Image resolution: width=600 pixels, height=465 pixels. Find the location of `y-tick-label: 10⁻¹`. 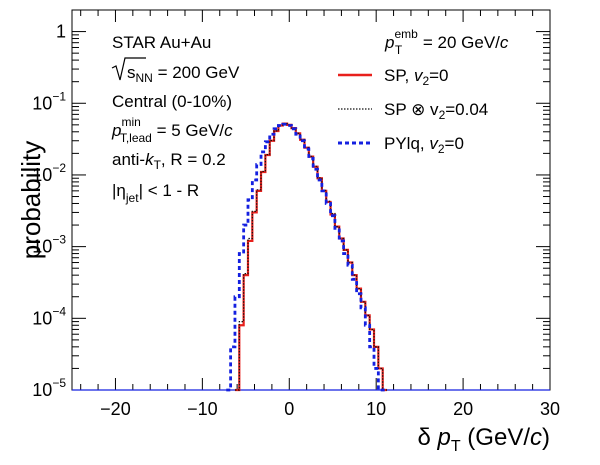

y-tick-label: 10⁻¹ is located at coordinates (49, 101).